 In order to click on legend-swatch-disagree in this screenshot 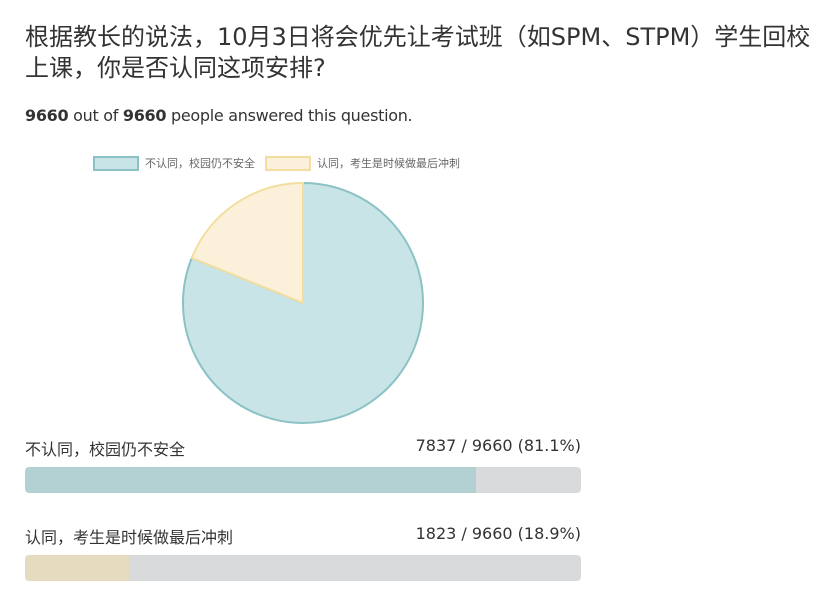, I will do `click(116, 163)`.